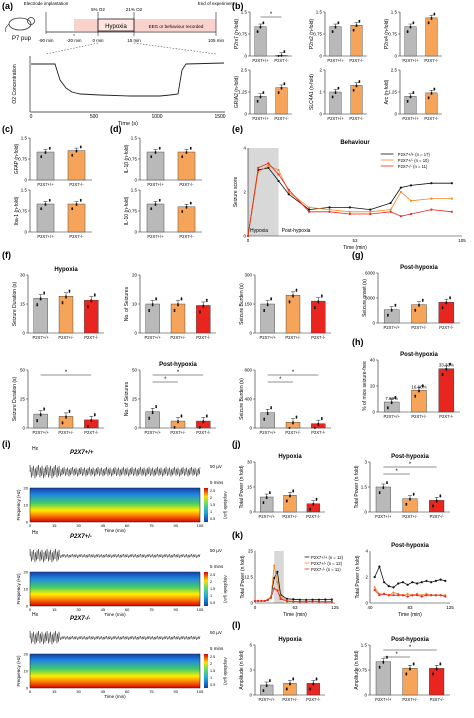 The image size is (474, 718). I want to click on time-tick: 30, so click(78, 525).